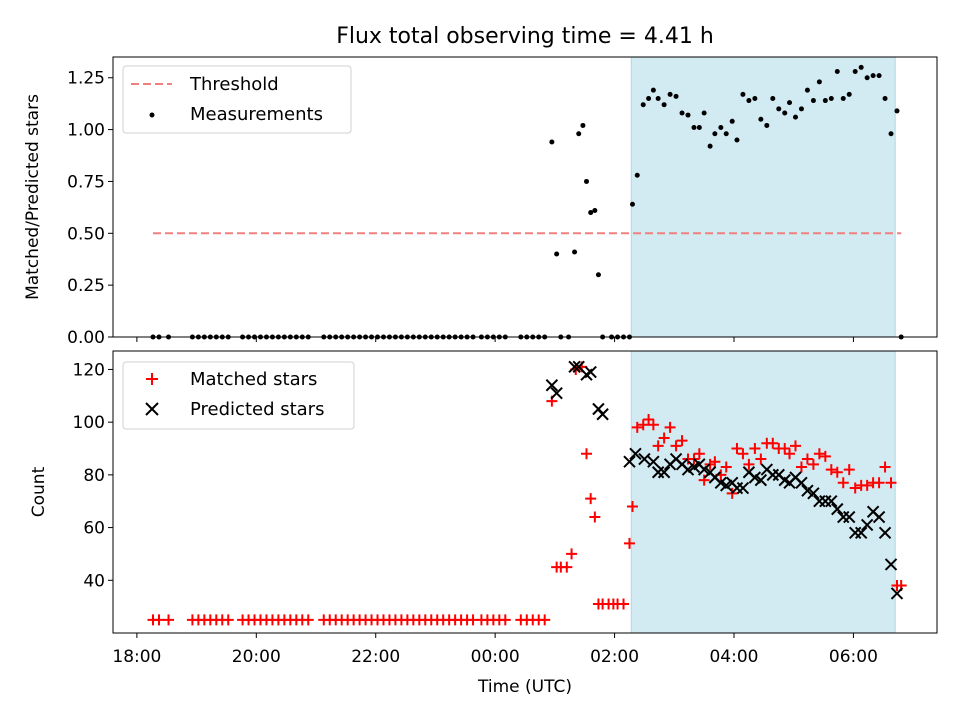 The width and height of the screenshot is (960, 720). I want to click on ratio-y-tick-label: 0.00, so click(86, 338).